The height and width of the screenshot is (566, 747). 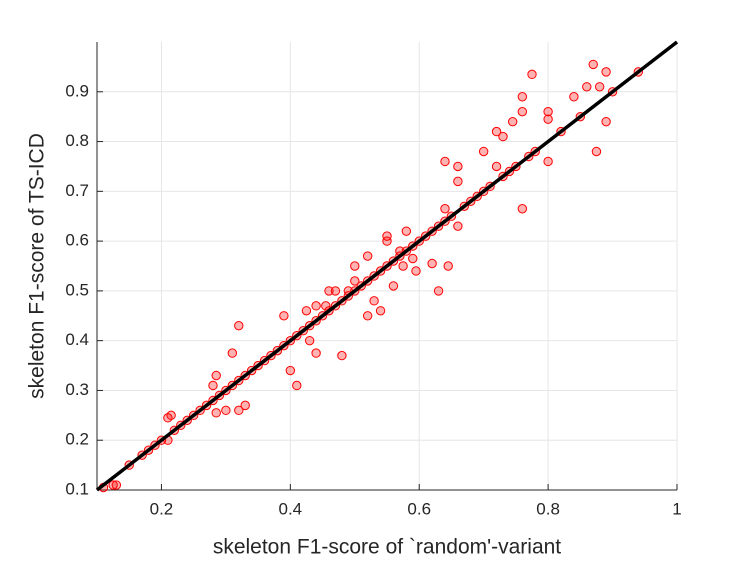 I want to click on x-tick-label: 0.4, so click(x=291, y=508).